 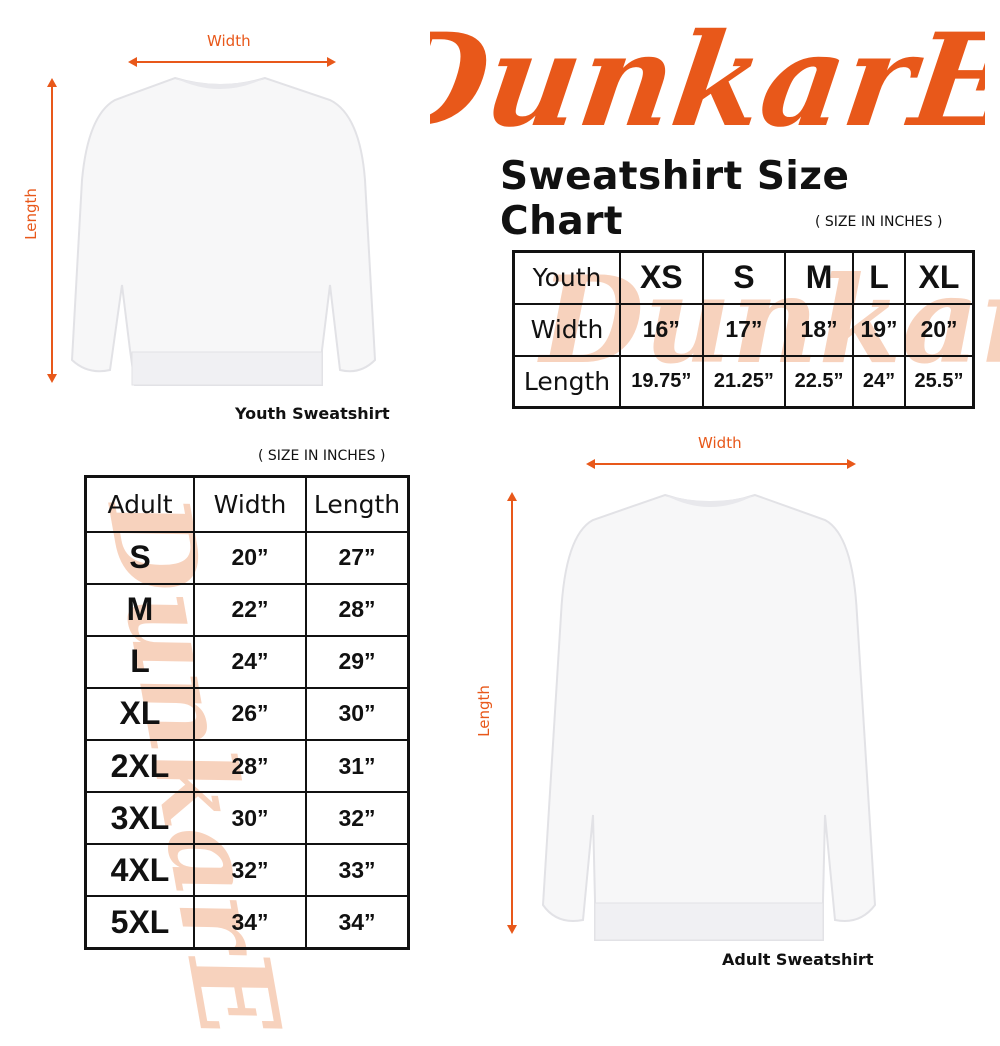 What do you see at coordinates (139, 557) in the screenshot?
I see `table-cell: S` at bounding box center [139, 557].